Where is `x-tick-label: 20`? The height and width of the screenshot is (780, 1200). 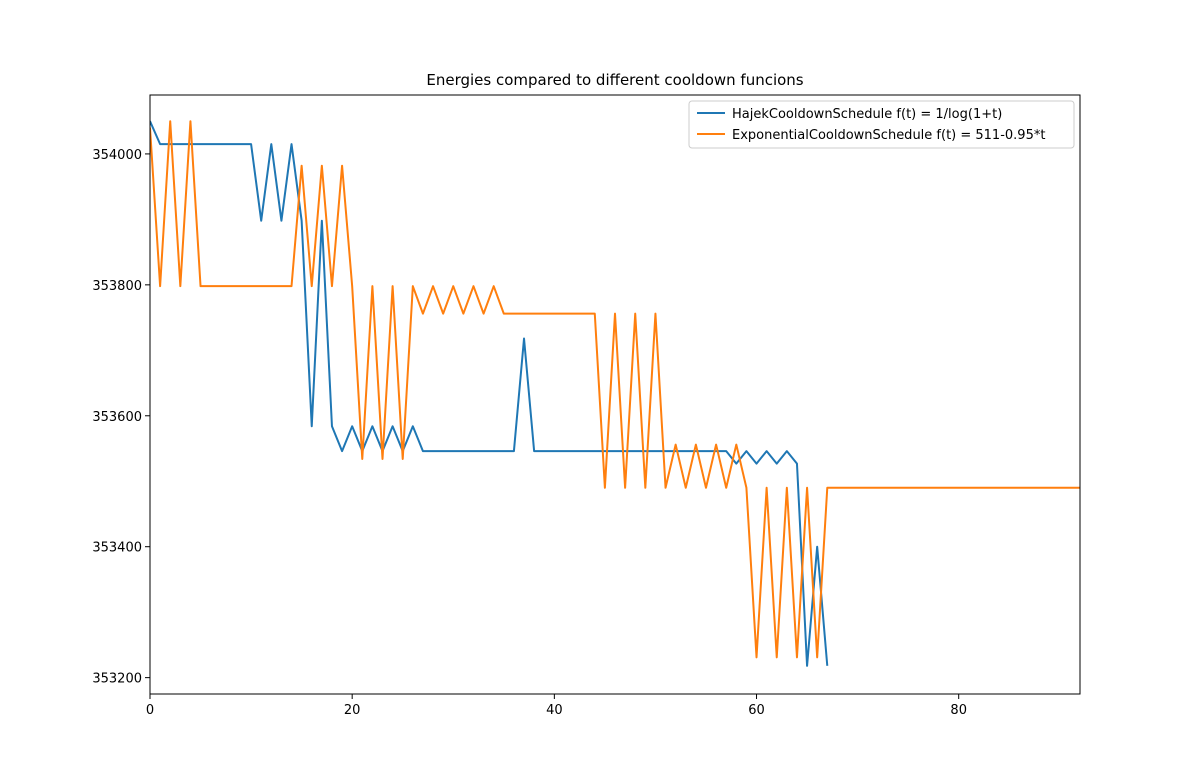 x-tick-label: 20 is located at coordinates (352, 710).